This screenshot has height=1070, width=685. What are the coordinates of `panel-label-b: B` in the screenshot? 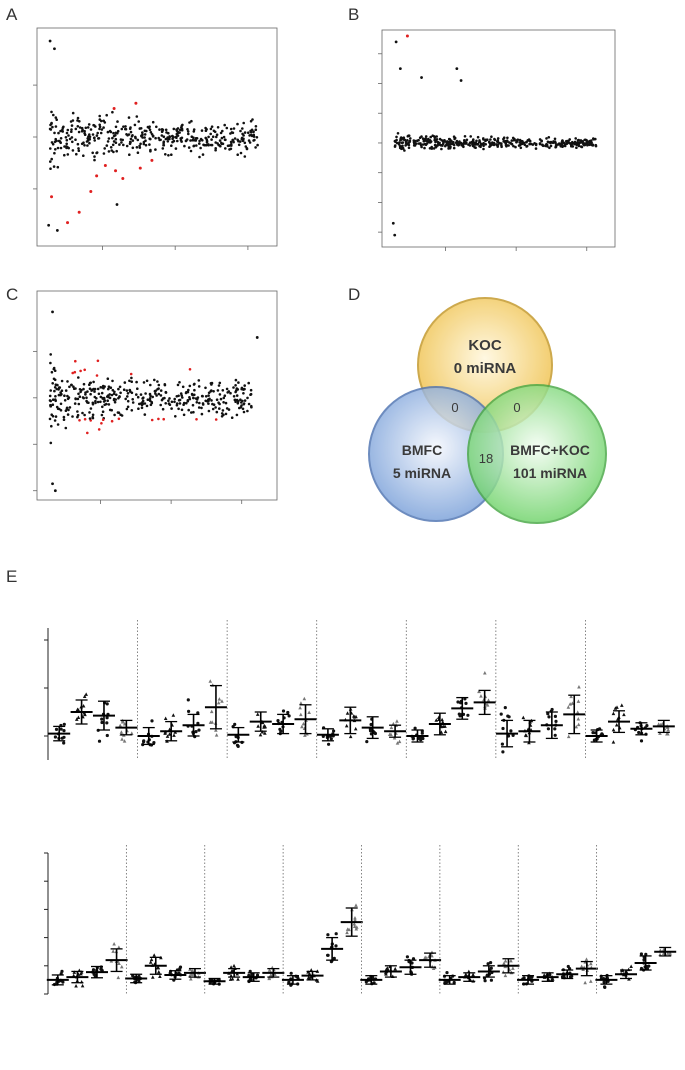 It's located at (353, 14).